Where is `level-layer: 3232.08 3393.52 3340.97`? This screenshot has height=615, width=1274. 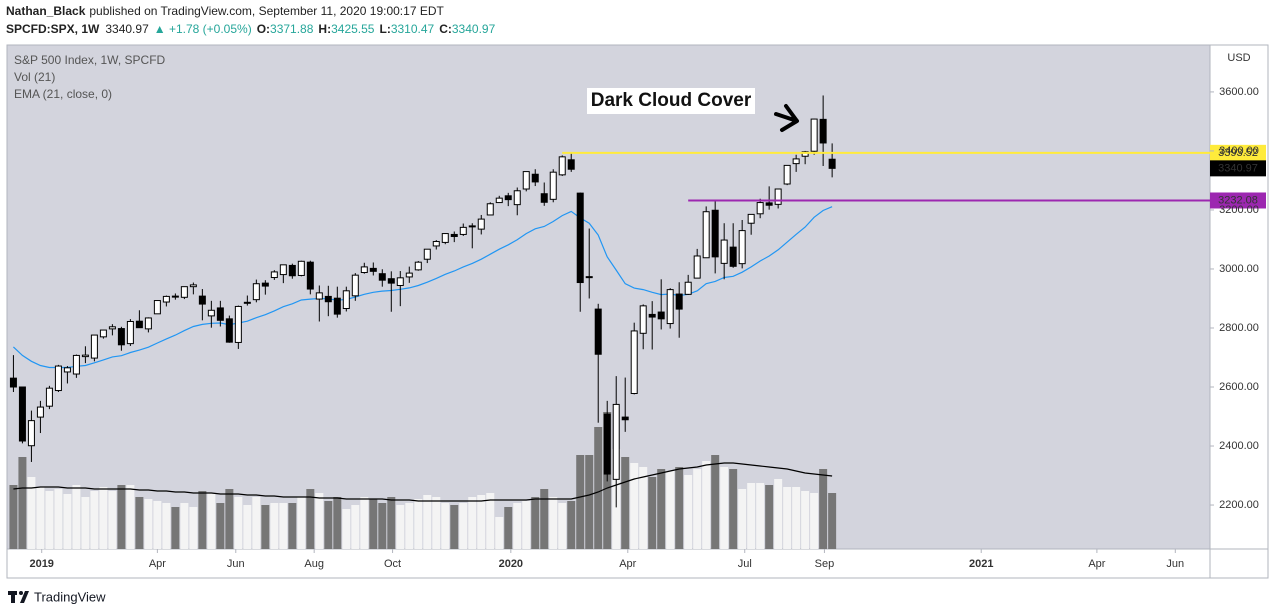 level-layer: 3232.08 3393.52 3340.97 is located at coordinates (914, 176).